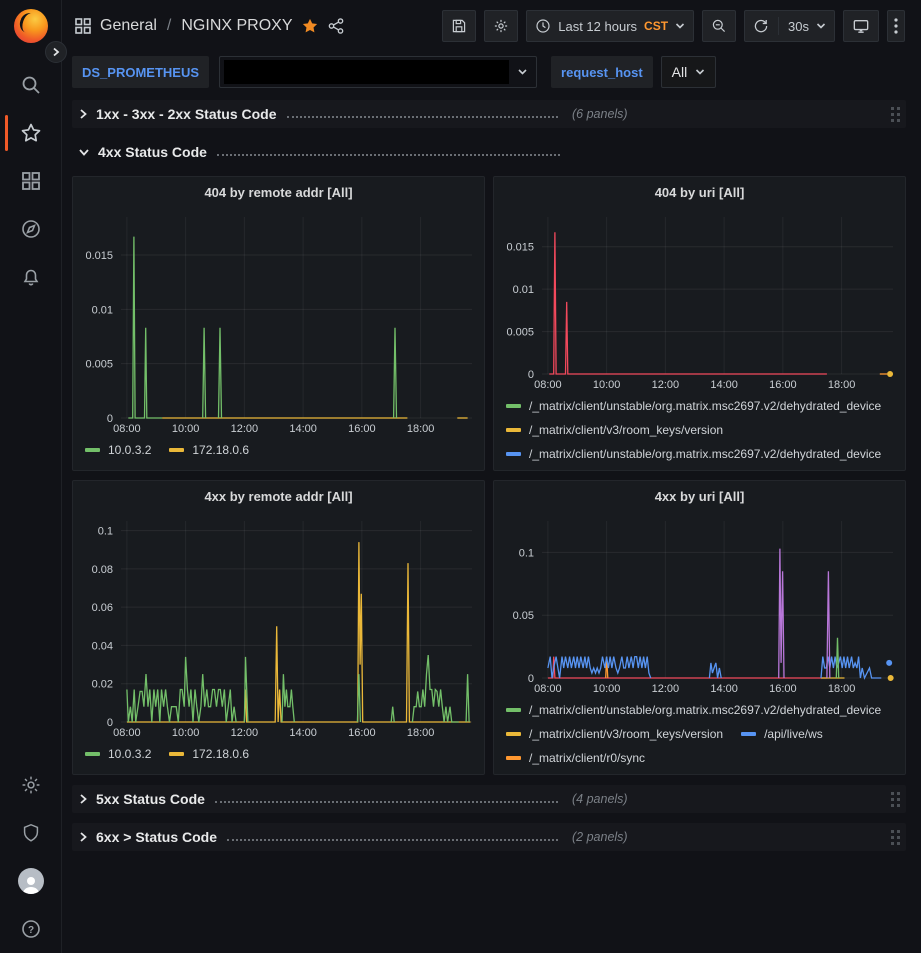 The height and width of the screenshot is (953, 921). I want to click on refresh-group: 30s, so click(789, 26).